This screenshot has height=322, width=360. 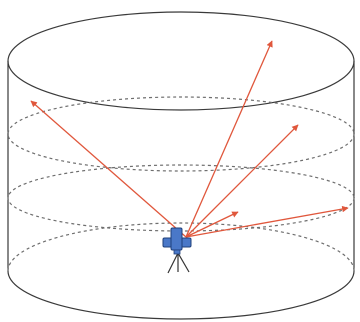 What do you see at coordinates (242, 181) in the screenshot?
I see `ray-upper-right` at bounding box center [242, 181].